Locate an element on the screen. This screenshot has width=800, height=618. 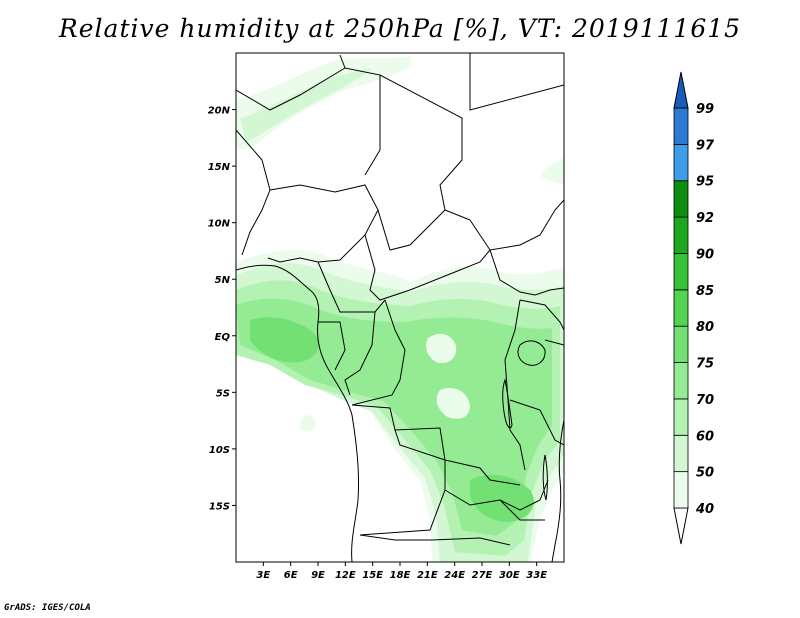
border-ssudan is located at coordinates (526, 272).